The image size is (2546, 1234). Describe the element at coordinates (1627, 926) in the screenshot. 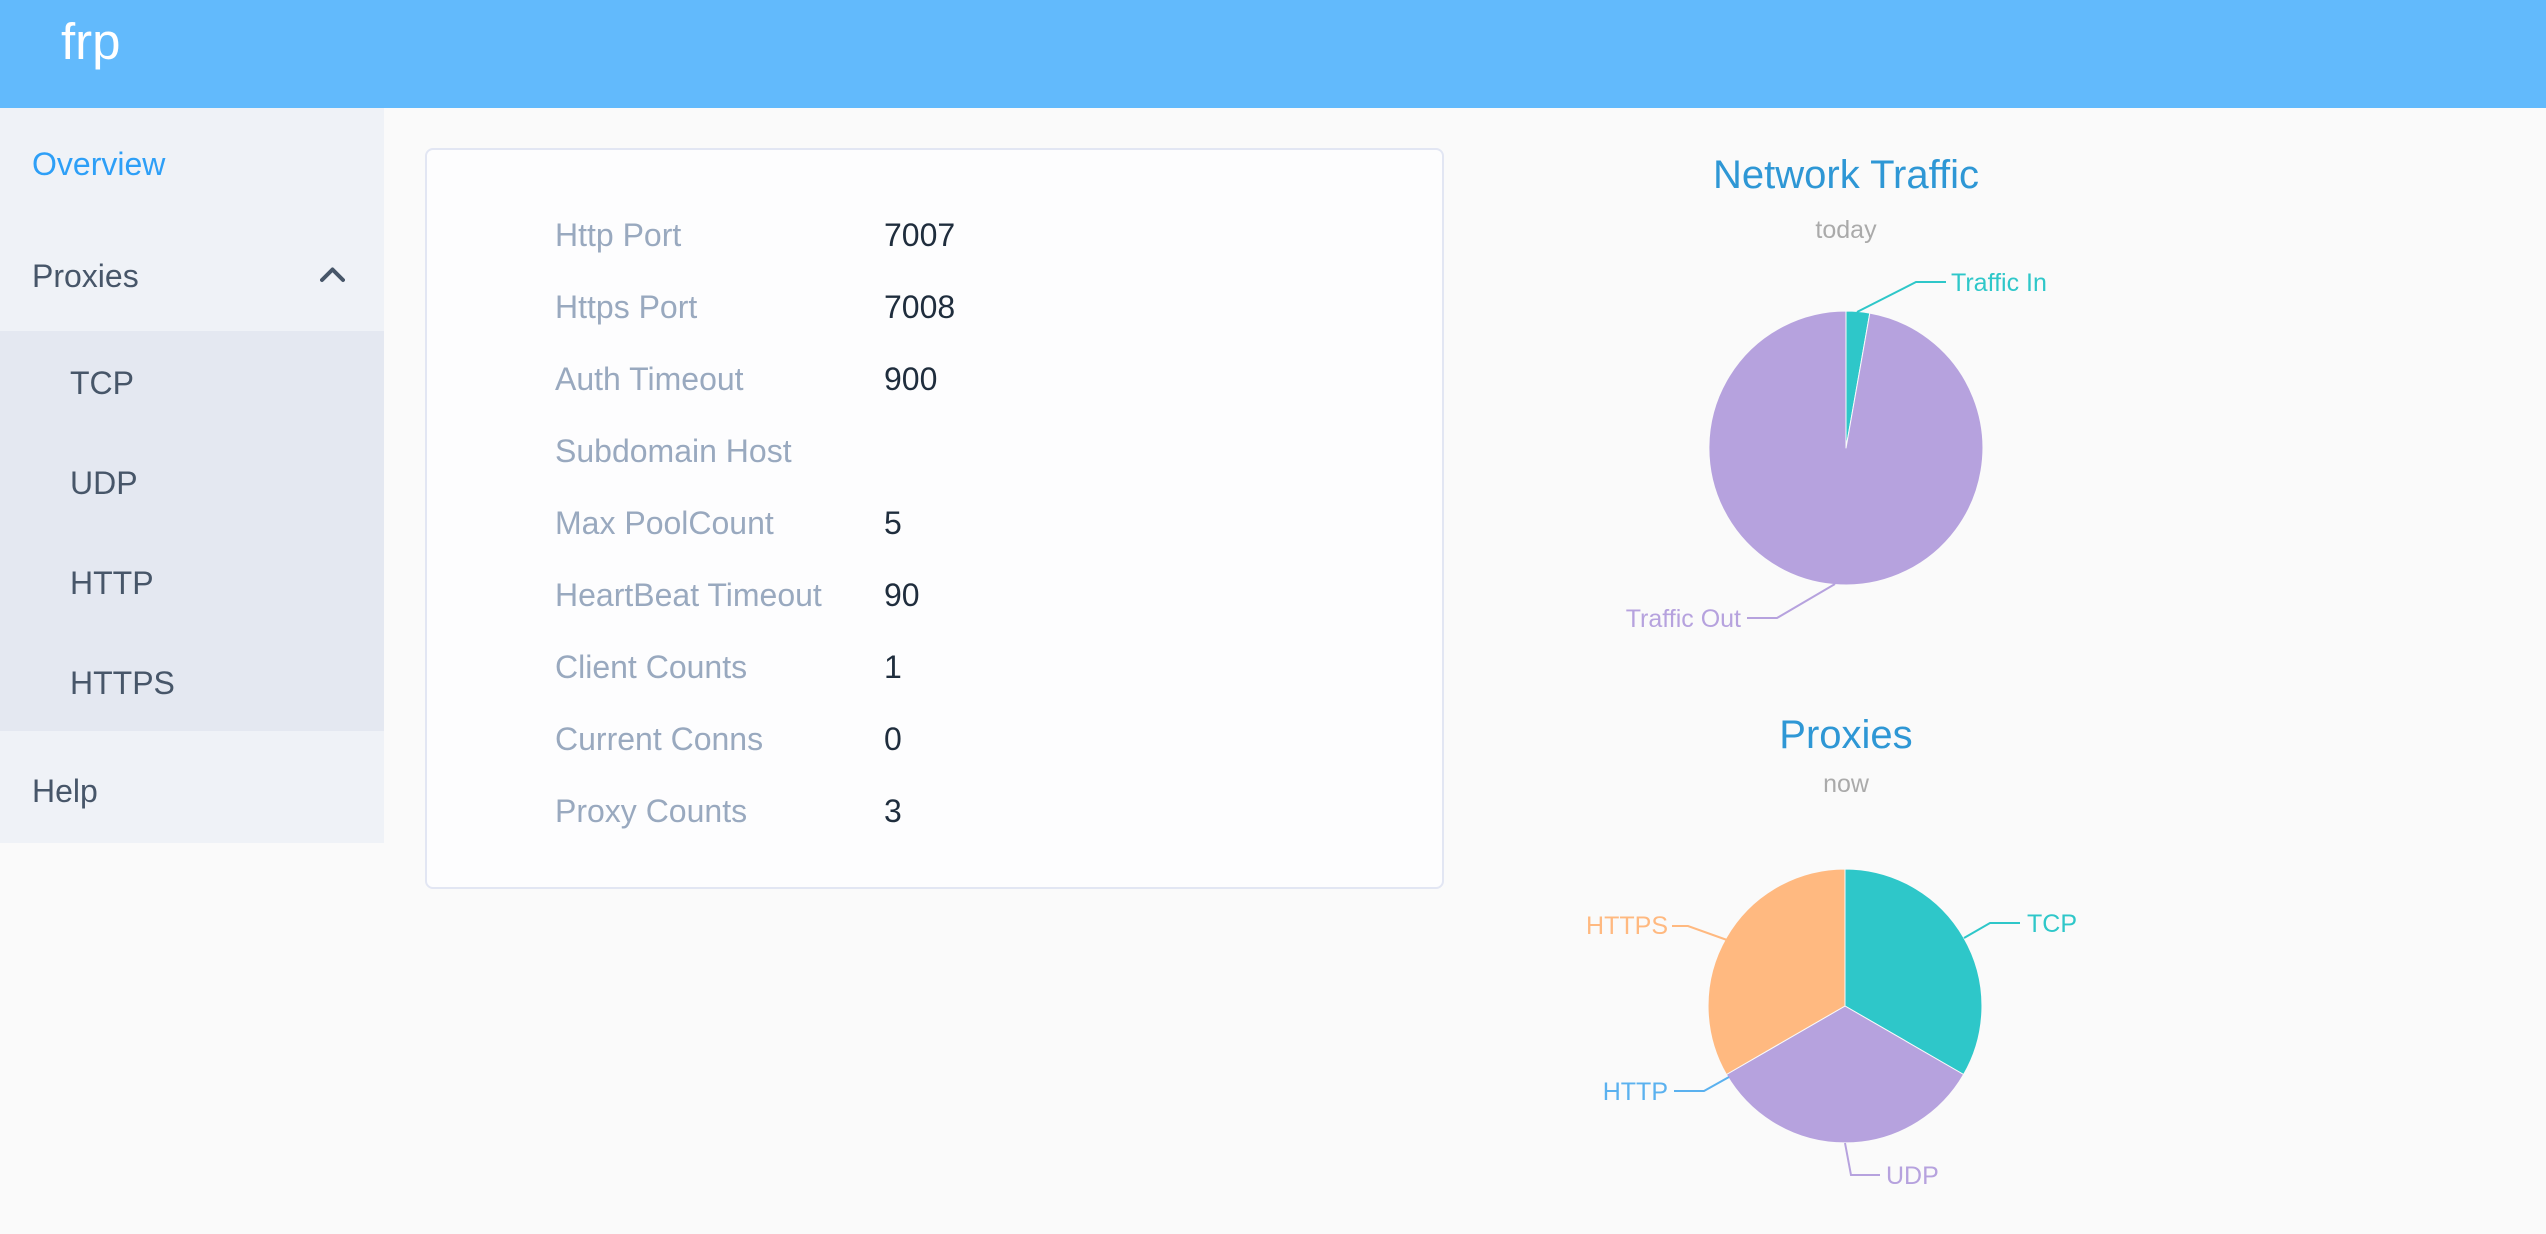

I see `svg-text: HTTPS` at that location.